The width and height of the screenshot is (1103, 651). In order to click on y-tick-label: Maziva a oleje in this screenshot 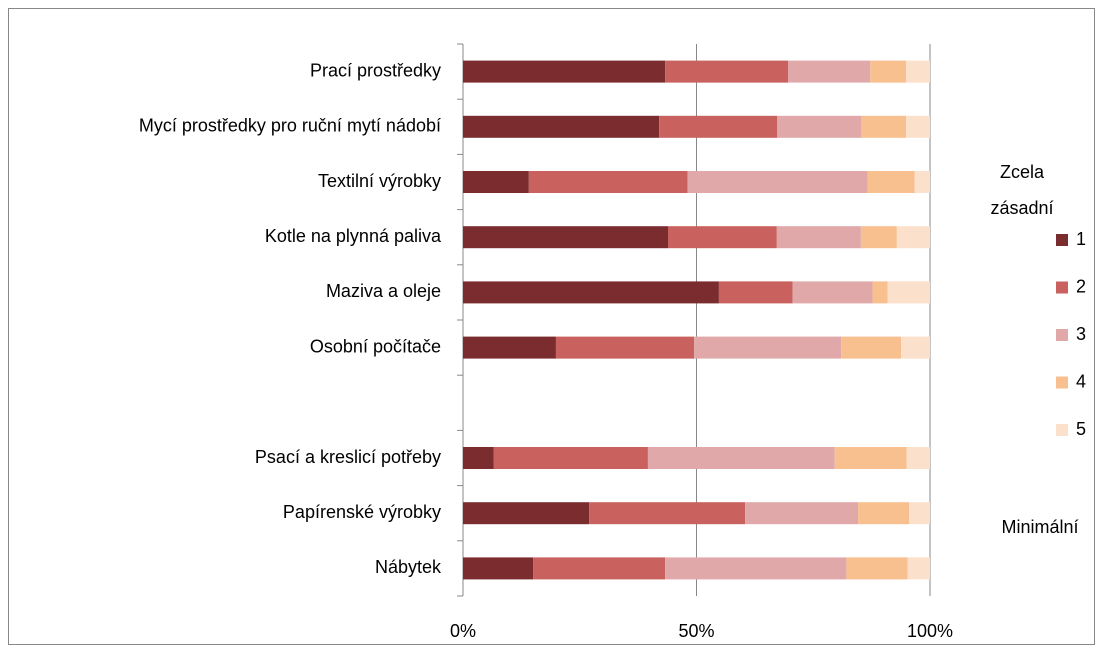, I will do `click(383, 291)`.